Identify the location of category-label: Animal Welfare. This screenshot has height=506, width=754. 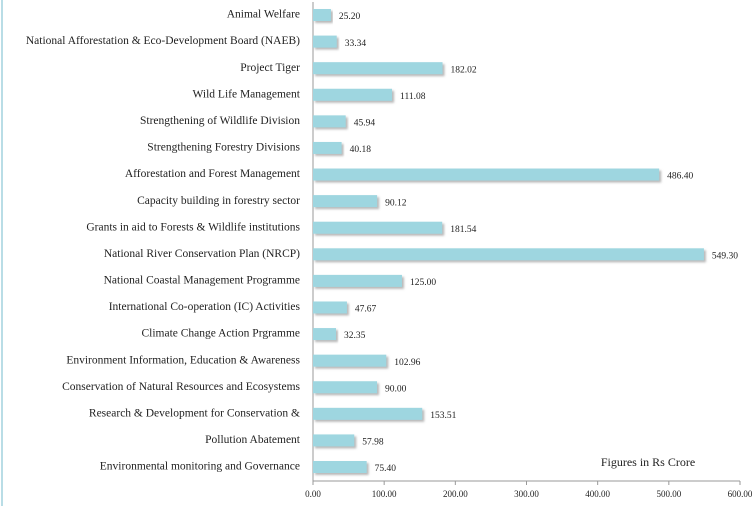
(263, 15).